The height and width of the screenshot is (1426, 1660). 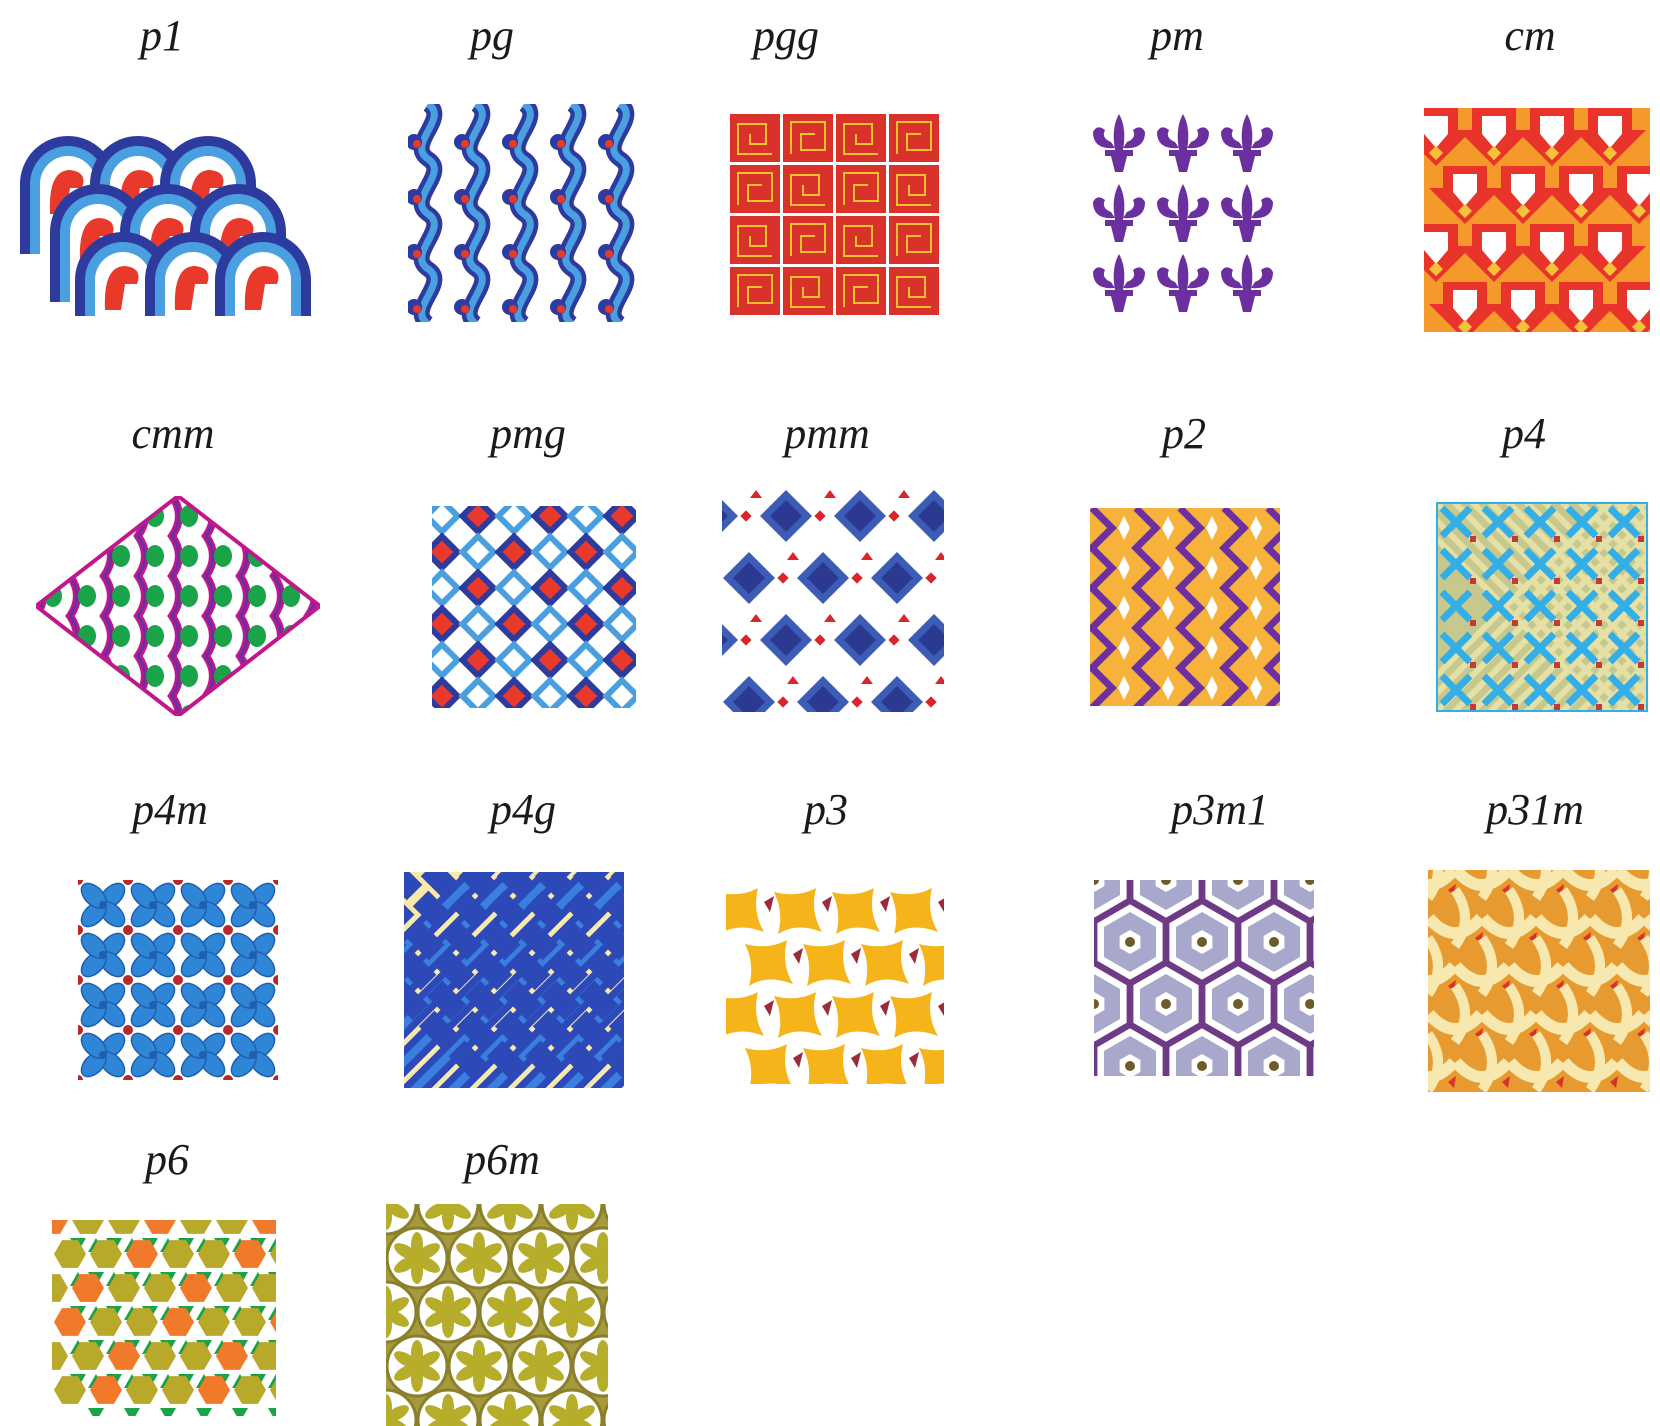 I want to click on label-p6m: p6m, so click(x=502, y=1159).